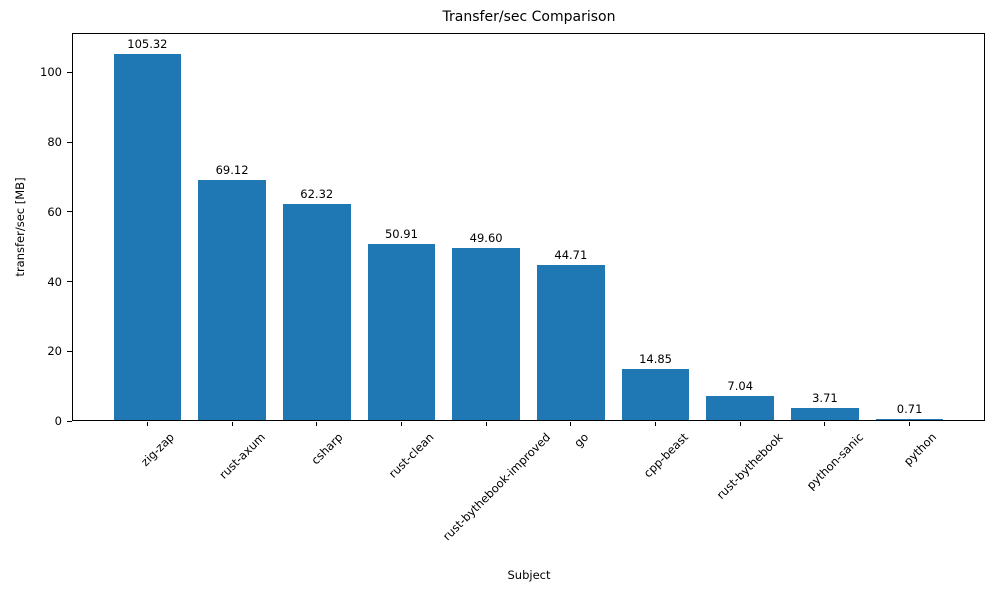 Image resolution: width=1000 pixels, height=600 pixels. I want to click on x-tick-label: rust-clean, so click(411, 455).